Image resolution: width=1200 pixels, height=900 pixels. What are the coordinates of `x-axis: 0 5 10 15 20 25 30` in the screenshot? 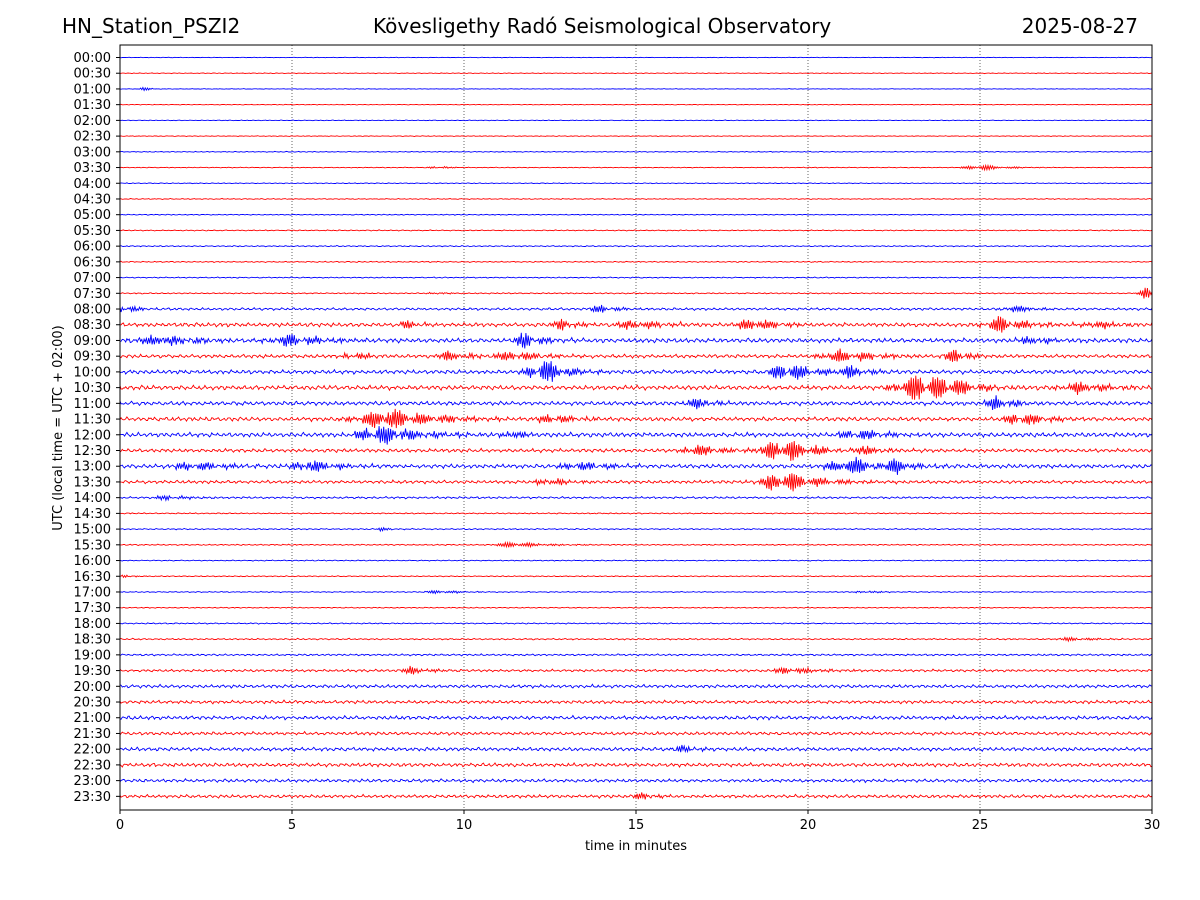 It's located at (638, 821).